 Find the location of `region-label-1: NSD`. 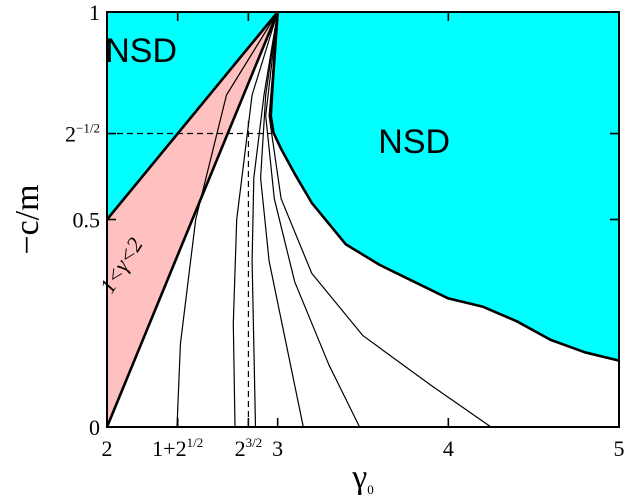

region-label-1: NSD is located at coordinates (414, 142).